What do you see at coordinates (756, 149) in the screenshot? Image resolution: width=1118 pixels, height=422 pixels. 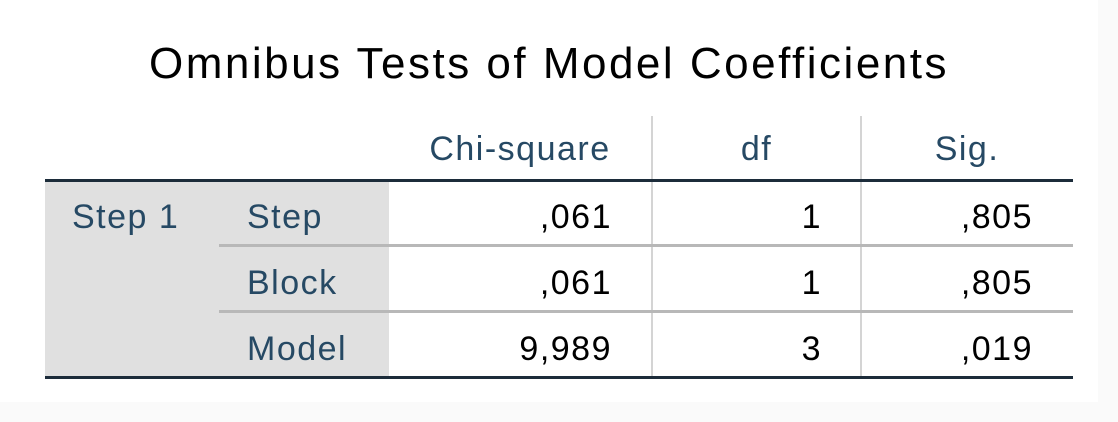 I see `column-header-df: df` at bounding box center [756, 149].